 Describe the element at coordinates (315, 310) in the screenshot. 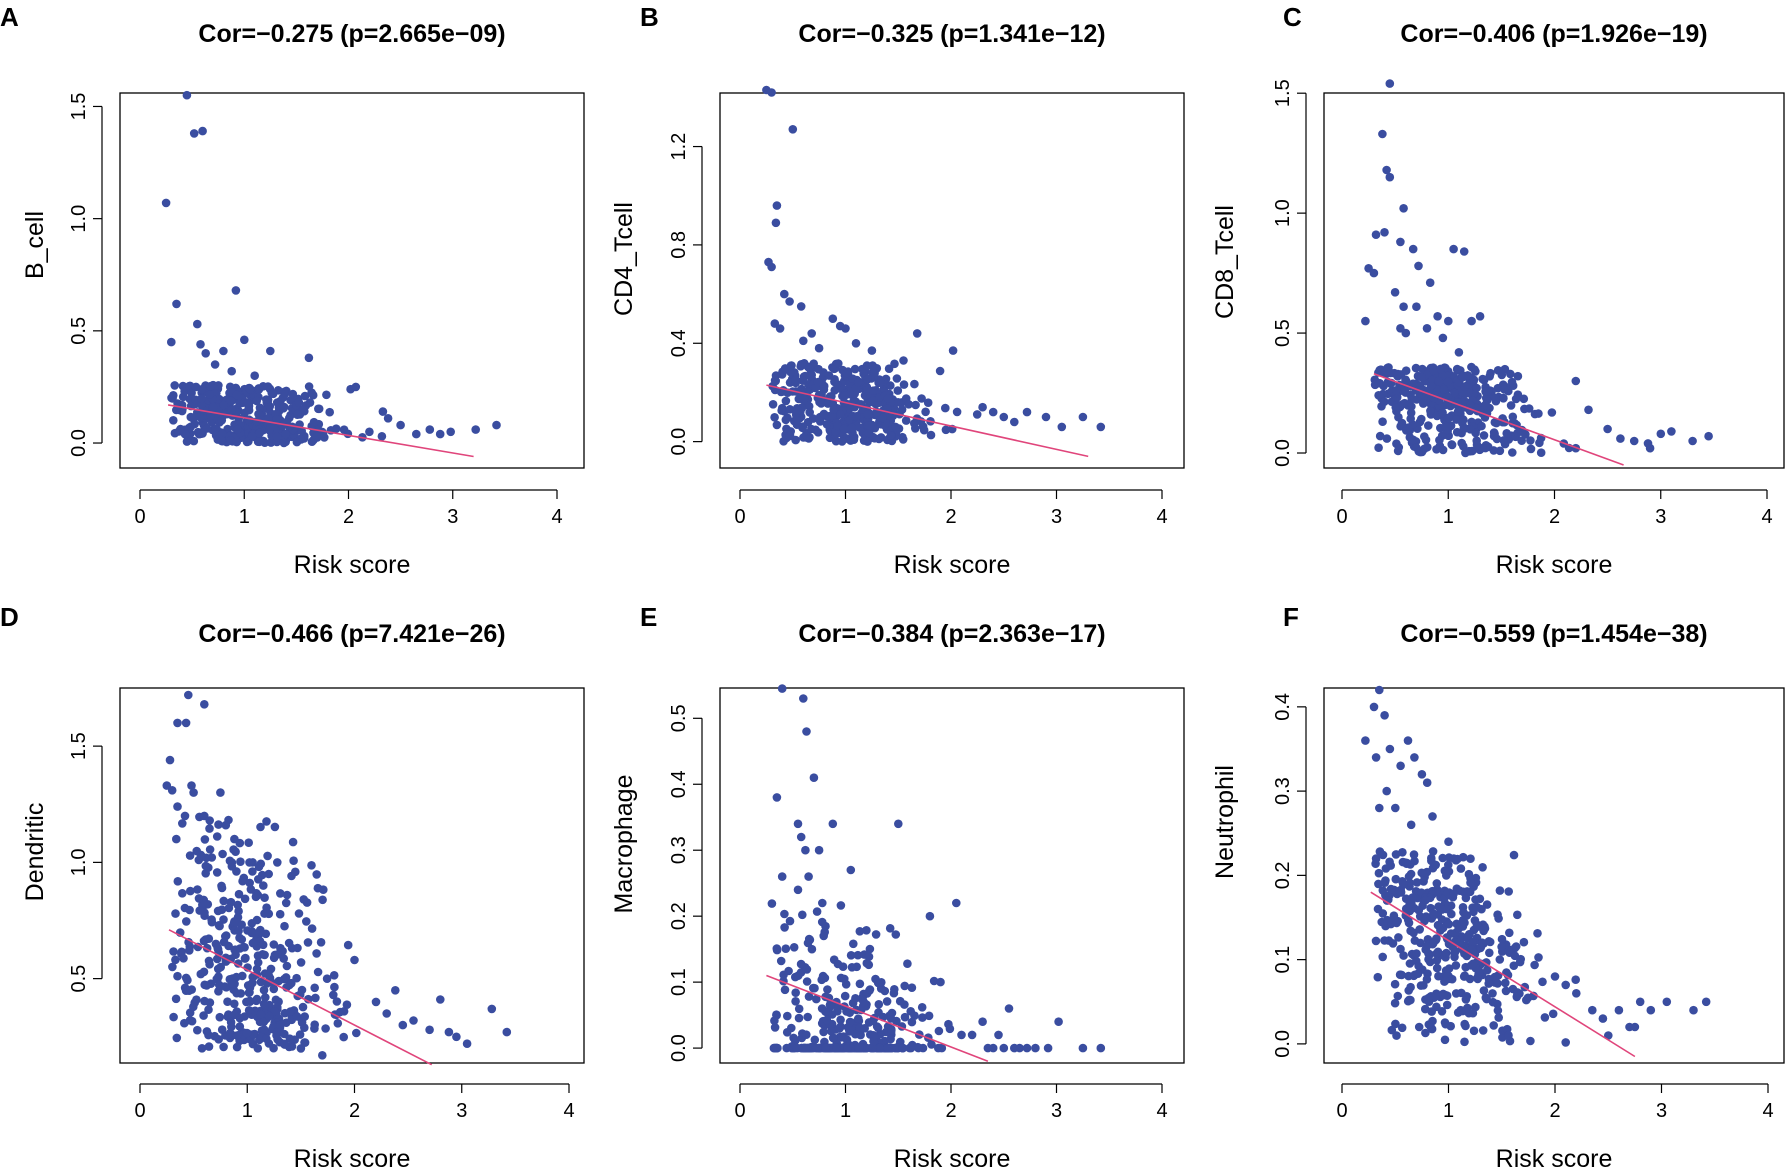

I see `axes: 0 1 2 3 4 0.0 0.5 1.0 1.5` at that location.